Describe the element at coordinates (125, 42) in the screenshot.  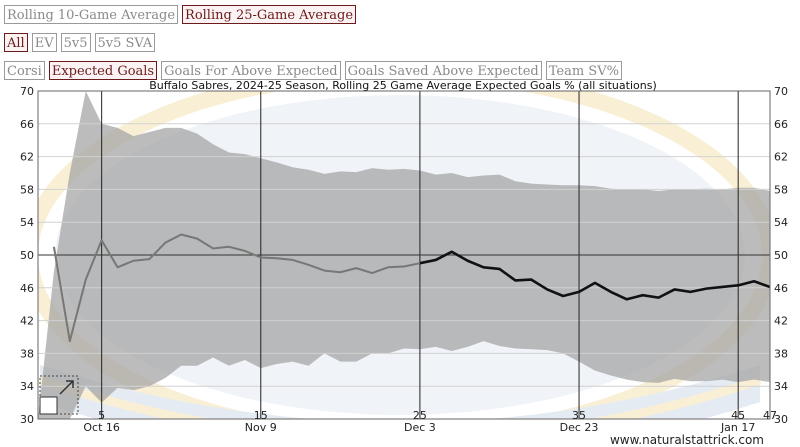
I see `toggle-5v5-sva: 5v5 SVA` at that location.